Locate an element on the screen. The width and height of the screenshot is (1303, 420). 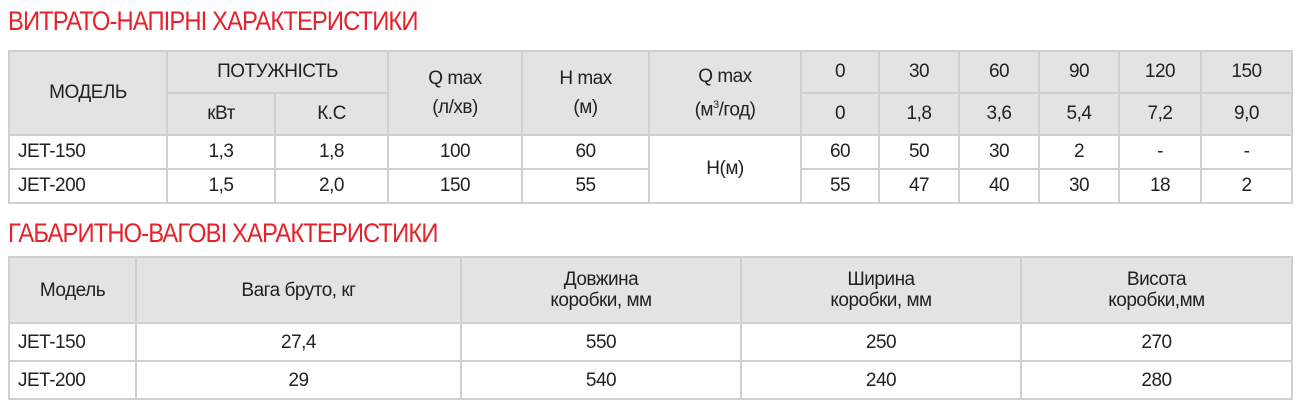
section-title-flow-head: ВИТРАТО-НАПІРНІ ХАРАКТЕРИСТИКИ is located at coordinates (213, 21).